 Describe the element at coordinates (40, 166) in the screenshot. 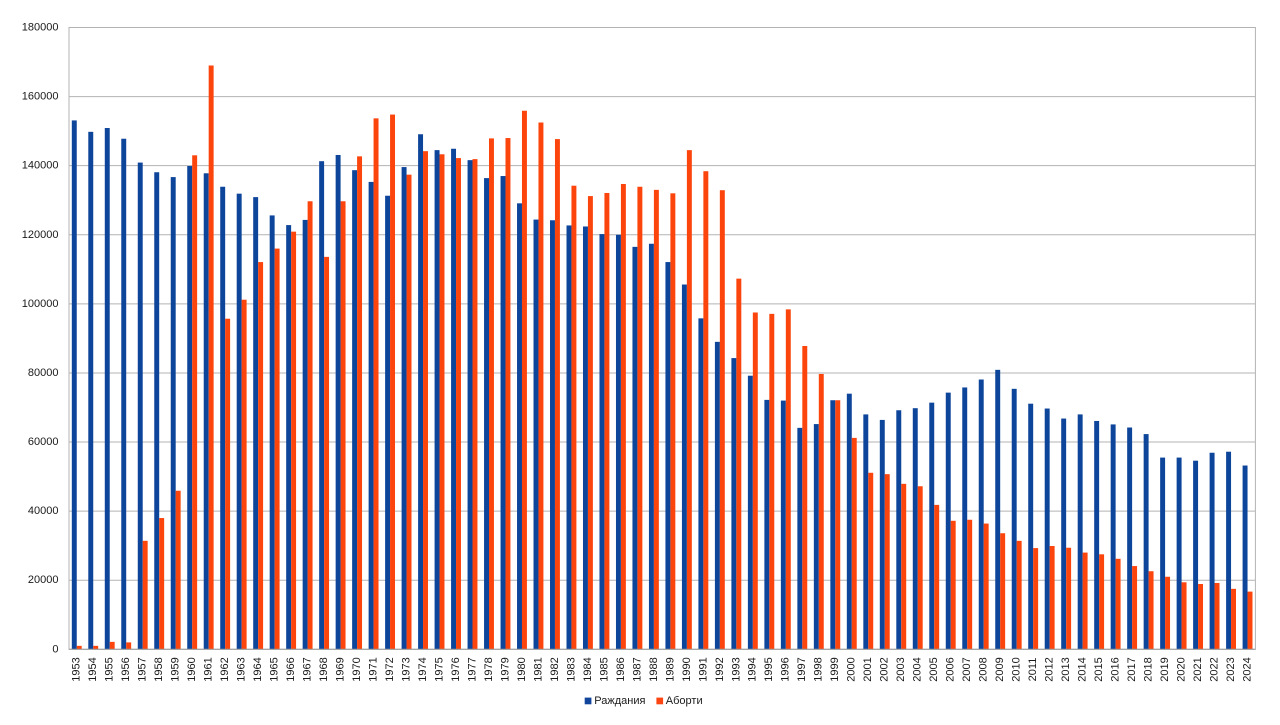

I see `svg-text: 140000` at that location.